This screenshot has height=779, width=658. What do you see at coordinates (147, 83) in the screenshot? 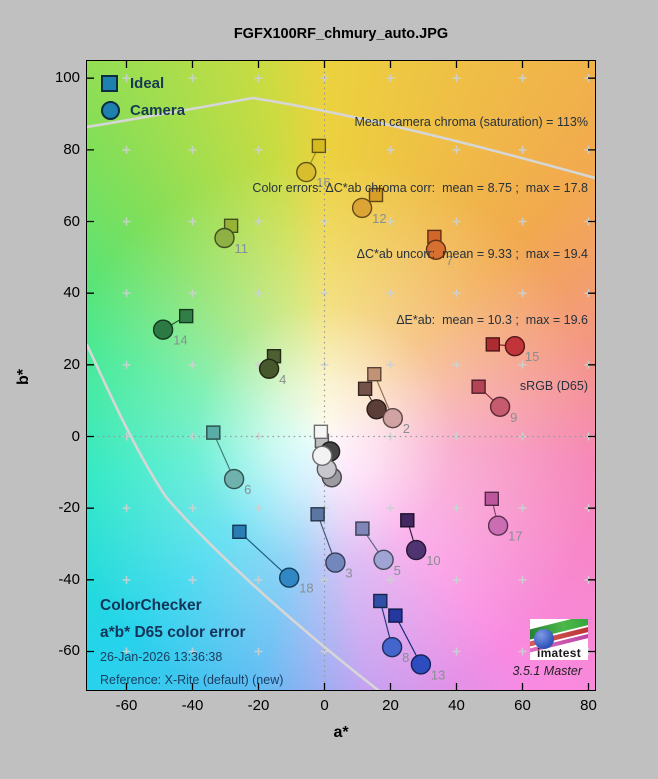
I see `legend-ideal-label: Ideal` at bounding box center [147, 83].